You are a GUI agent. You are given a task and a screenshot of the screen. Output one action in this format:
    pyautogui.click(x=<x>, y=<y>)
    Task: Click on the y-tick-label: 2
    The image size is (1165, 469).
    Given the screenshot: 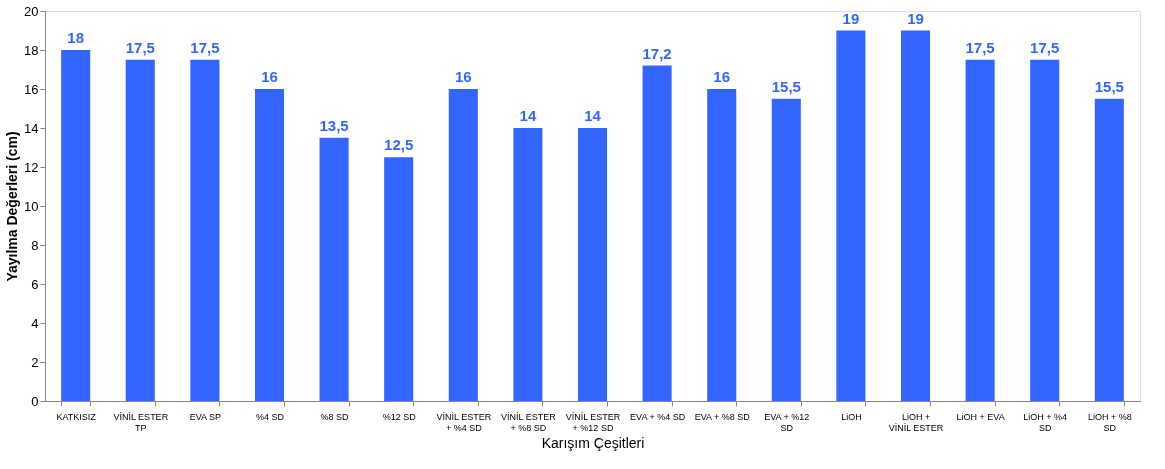 What is the action you would take?
    pyautogui.click(x=35, y=362)
    